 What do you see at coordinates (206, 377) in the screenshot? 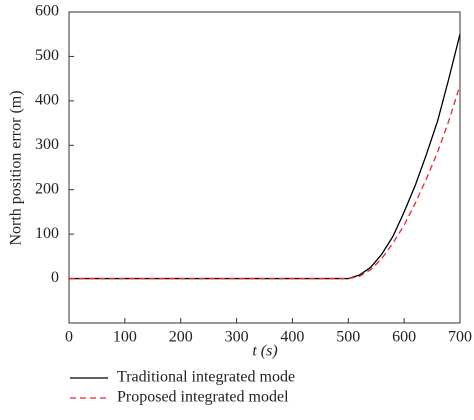
I see `legend-label: Traditional integrated mode` at bounding box center [206, 377].